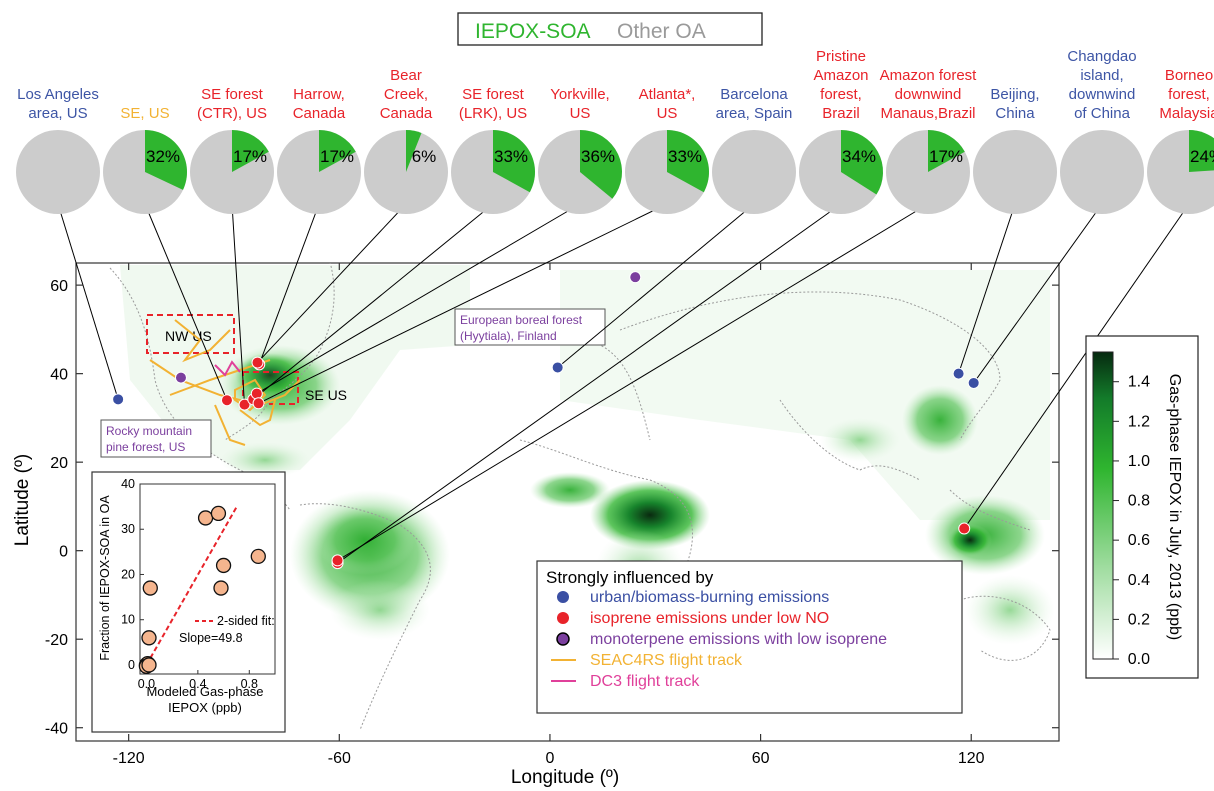 Image resolution: width=1214 pixels, height=791 pixels. Describe the element at coordinates (57, 113) in the screenshot. I see `site-name-line: area, US` at that location.